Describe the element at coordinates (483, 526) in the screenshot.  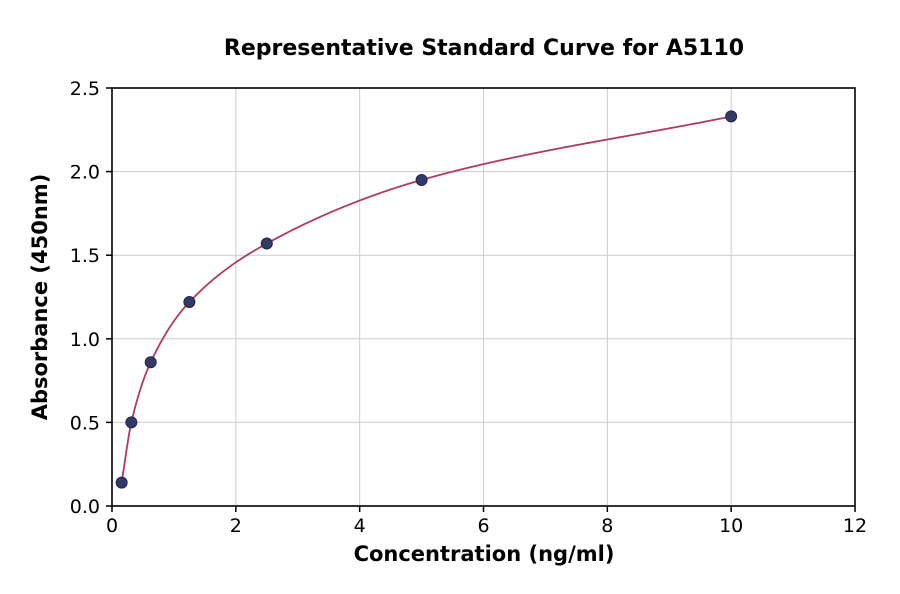
I see `x-tick-label: 6` at that location.